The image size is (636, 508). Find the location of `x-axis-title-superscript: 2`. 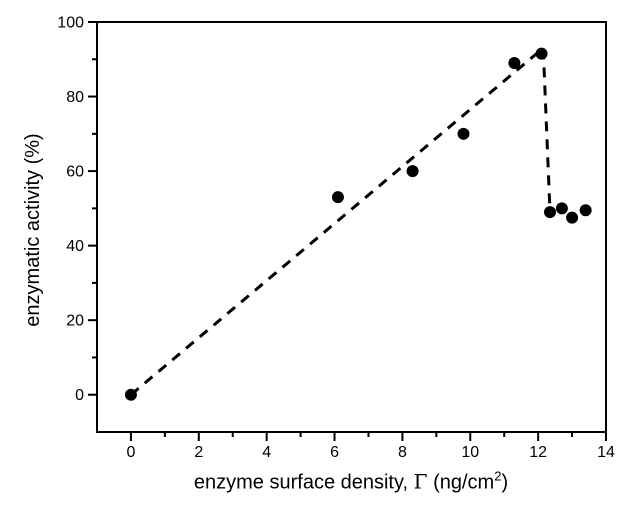

x-axis-title-superscript: 2 is located at coordinates (498, 476).